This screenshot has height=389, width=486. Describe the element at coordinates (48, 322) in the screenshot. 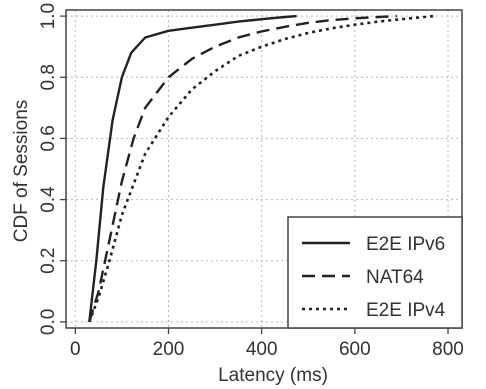

I see `y-tick-label: 0.0` at that location.